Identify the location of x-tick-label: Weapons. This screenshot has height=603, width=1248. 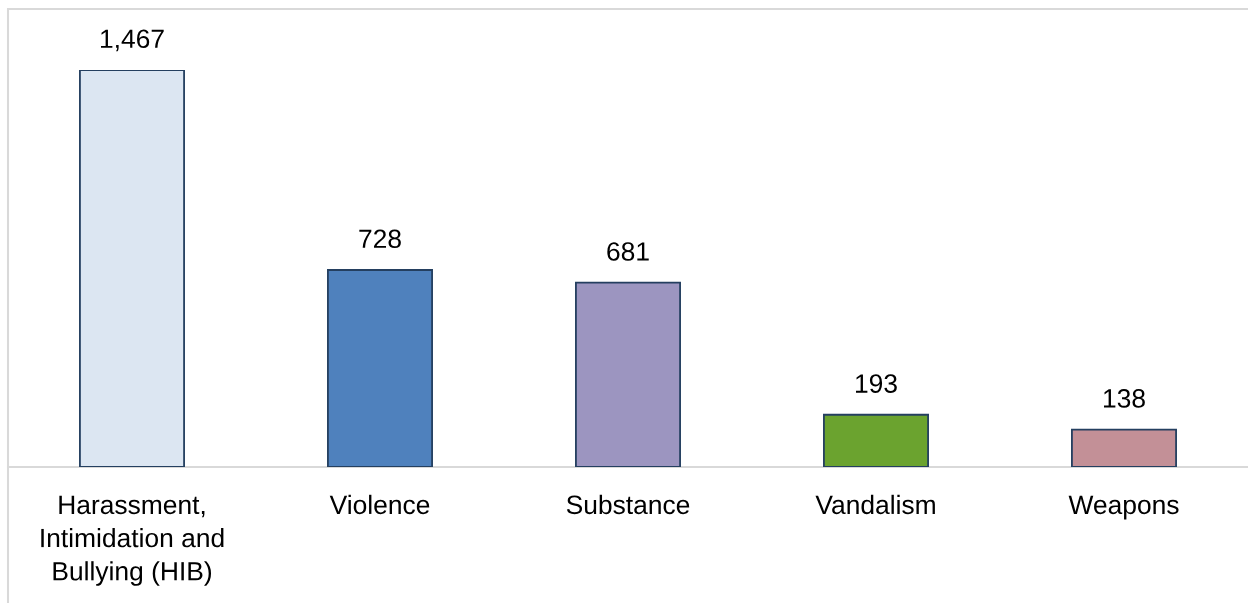
(1123, 507).